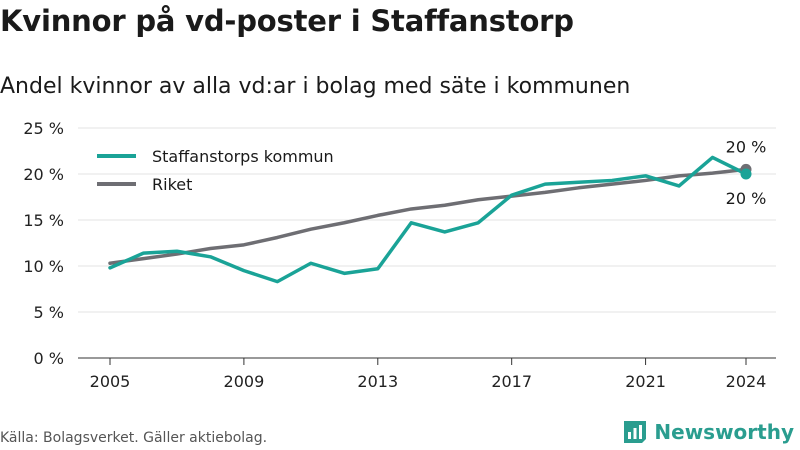  Describe the element at coordinates (43, 220) in the screenshot. I see `y-tick-label: 15 %` at that location.